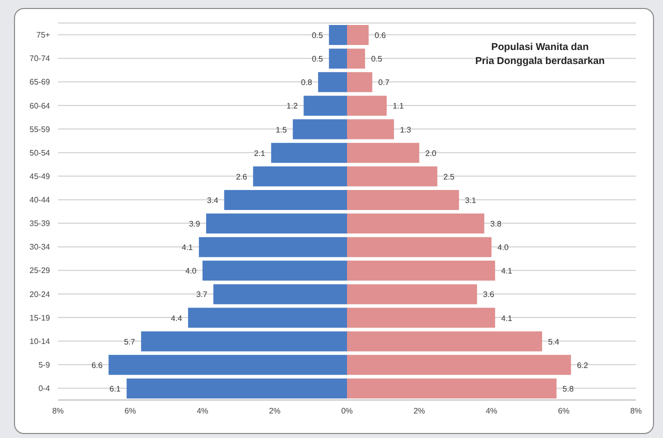 The image size is (663, 438). What do you see at coordinates (540, 54) in the screenshot?
I see `text: Populasi Wanita dan Pria Donggala berdasarkan` at bounding box center [540, 54].